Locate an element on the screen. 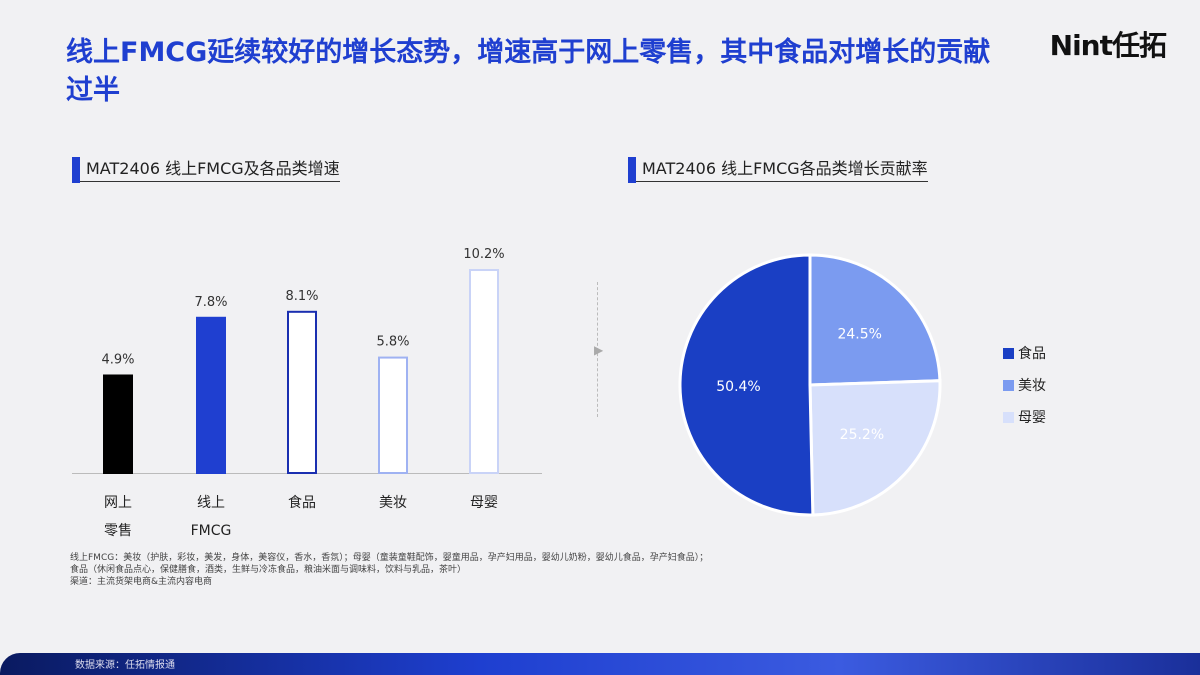 This screenshot has height=675, width=1200. legend-item: 美妆 is located at coordinates (1024, 385).